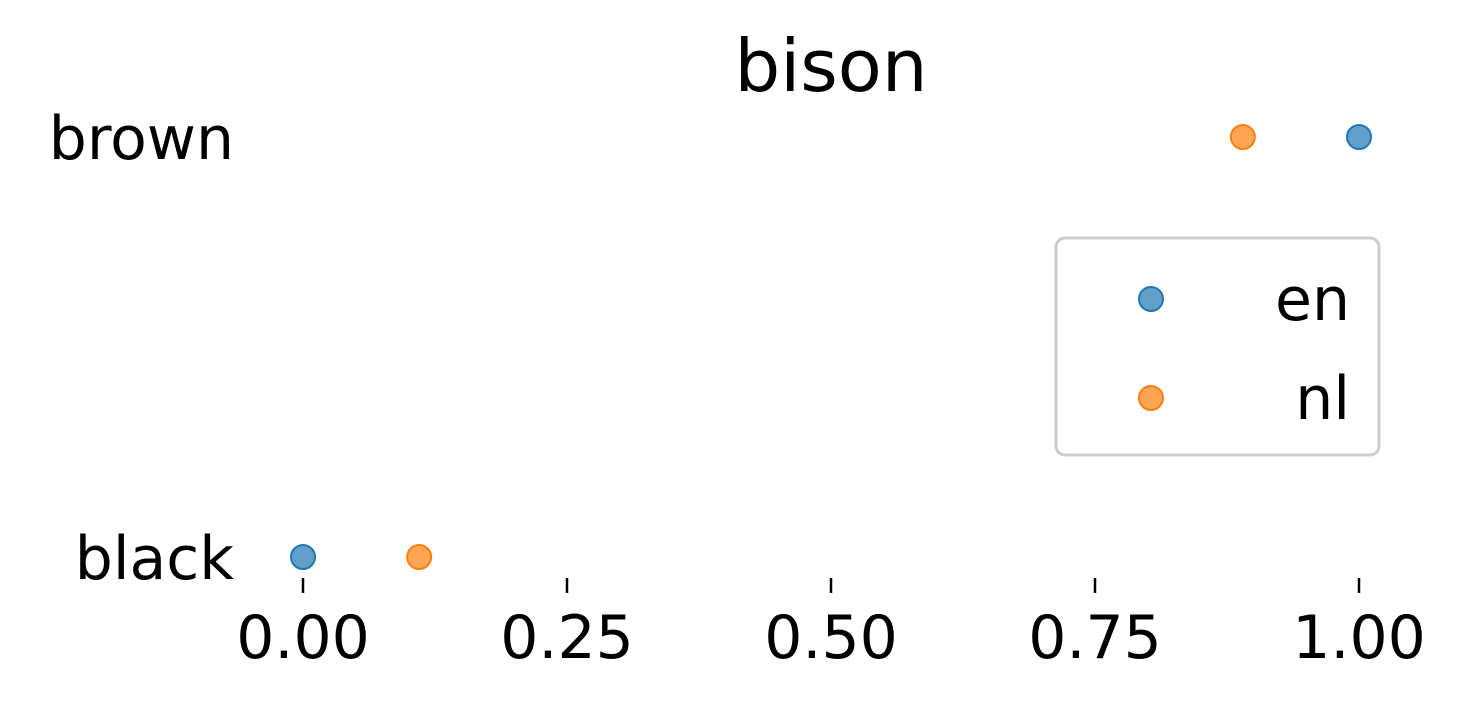 This screenshot has width=1463, height=708. I want to click on x-axis: 0.00 0.25 0.50 0.75 1.00, so click(831, 625).